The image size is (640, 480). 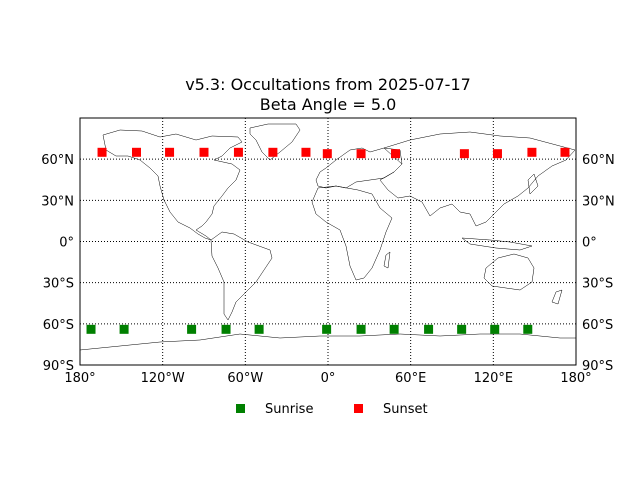 What do you see at coordinates (328, 378) in the screenshot?
I see `x-tick-label: 0°` at bounding box center [328, 378].